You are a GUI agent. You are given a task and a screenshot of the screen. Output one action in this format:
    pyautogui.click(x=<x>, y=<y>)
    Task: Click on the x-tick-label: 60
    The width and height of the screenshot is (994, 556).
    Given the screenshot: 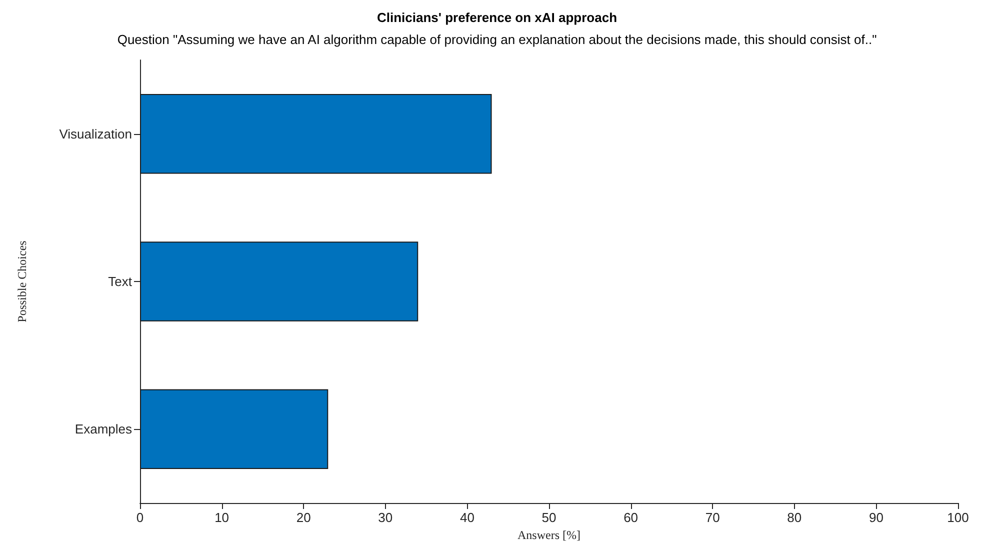 What is the action you would take?
    pyautogui.click(x=631, y=517)
    